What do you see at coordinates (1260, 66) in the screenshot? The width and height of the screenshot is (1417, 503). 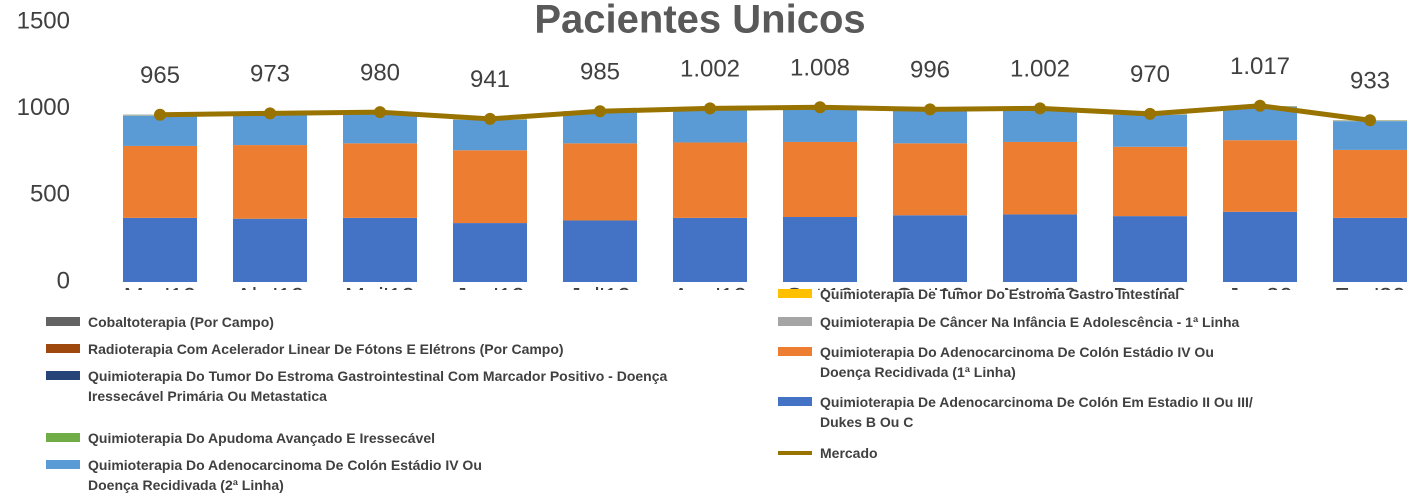 I see `data-label: 1.017` at bounding box center [1260, 66].